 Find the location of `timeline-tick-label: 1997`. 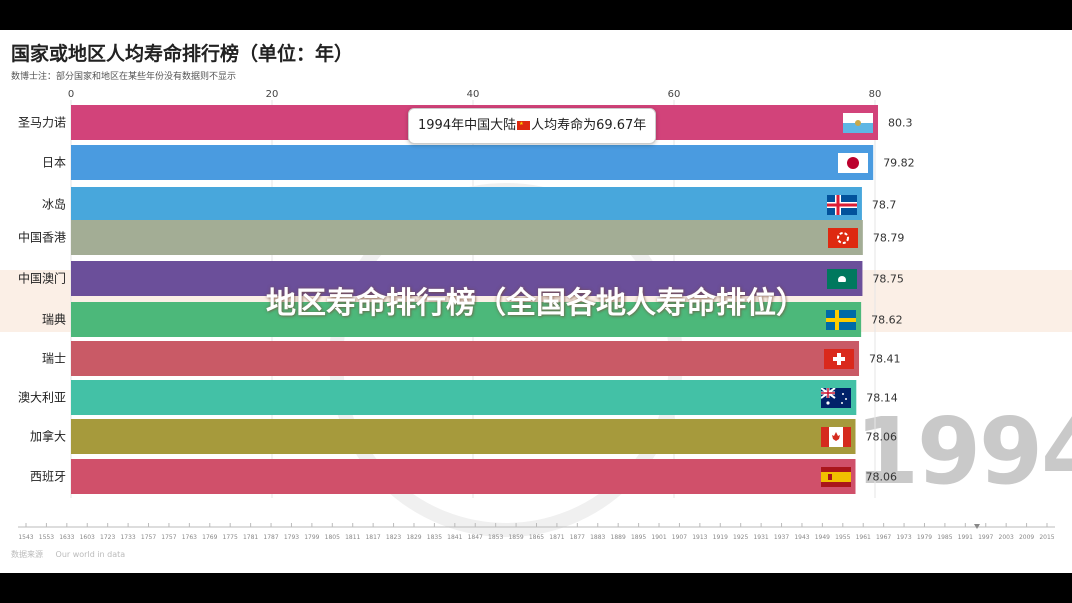

timeline-tick-label: 1997 is located at coordinates (985, 537).